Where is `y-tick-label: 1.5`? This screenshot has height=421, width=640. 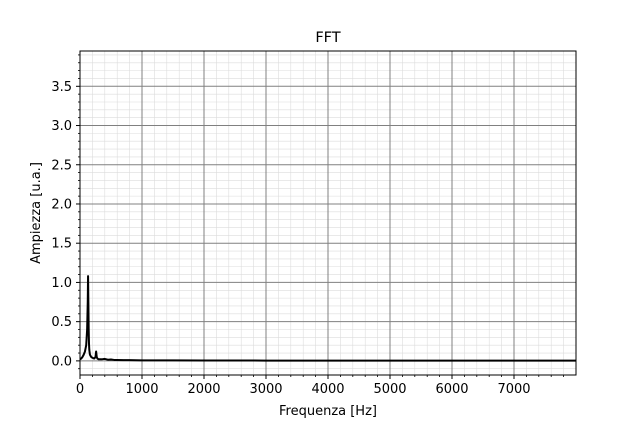
y-tick-label: 1.5 is located at coordinates (61, 244).